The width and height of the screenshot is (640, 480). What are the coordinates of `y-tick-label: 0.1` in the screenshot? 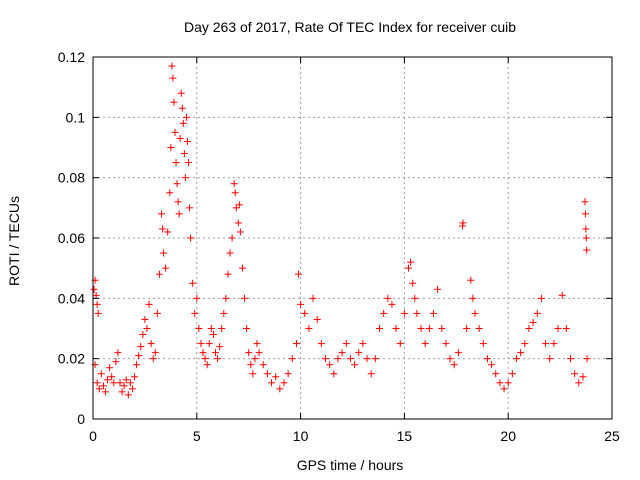 It's located at (76, 117).